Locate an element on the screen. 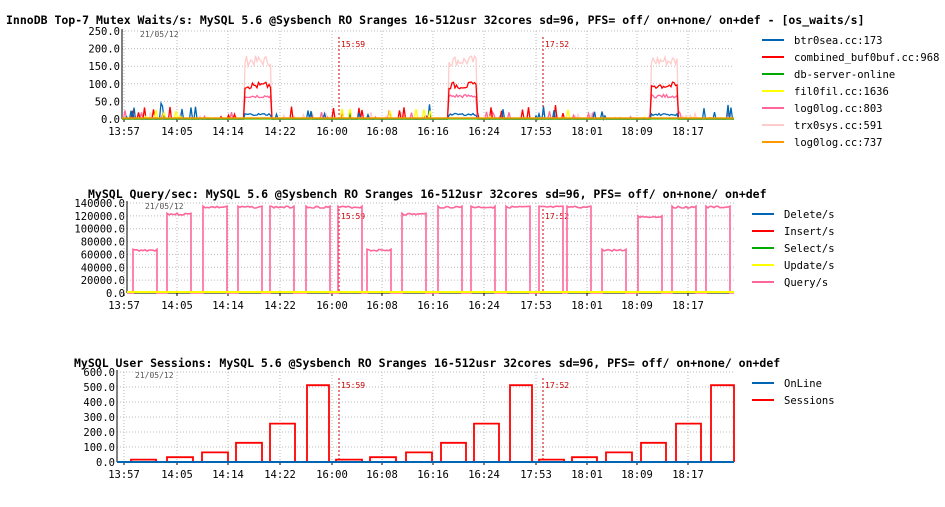  y-tick-label: 40000.0 is located at coordinates (103, 268).